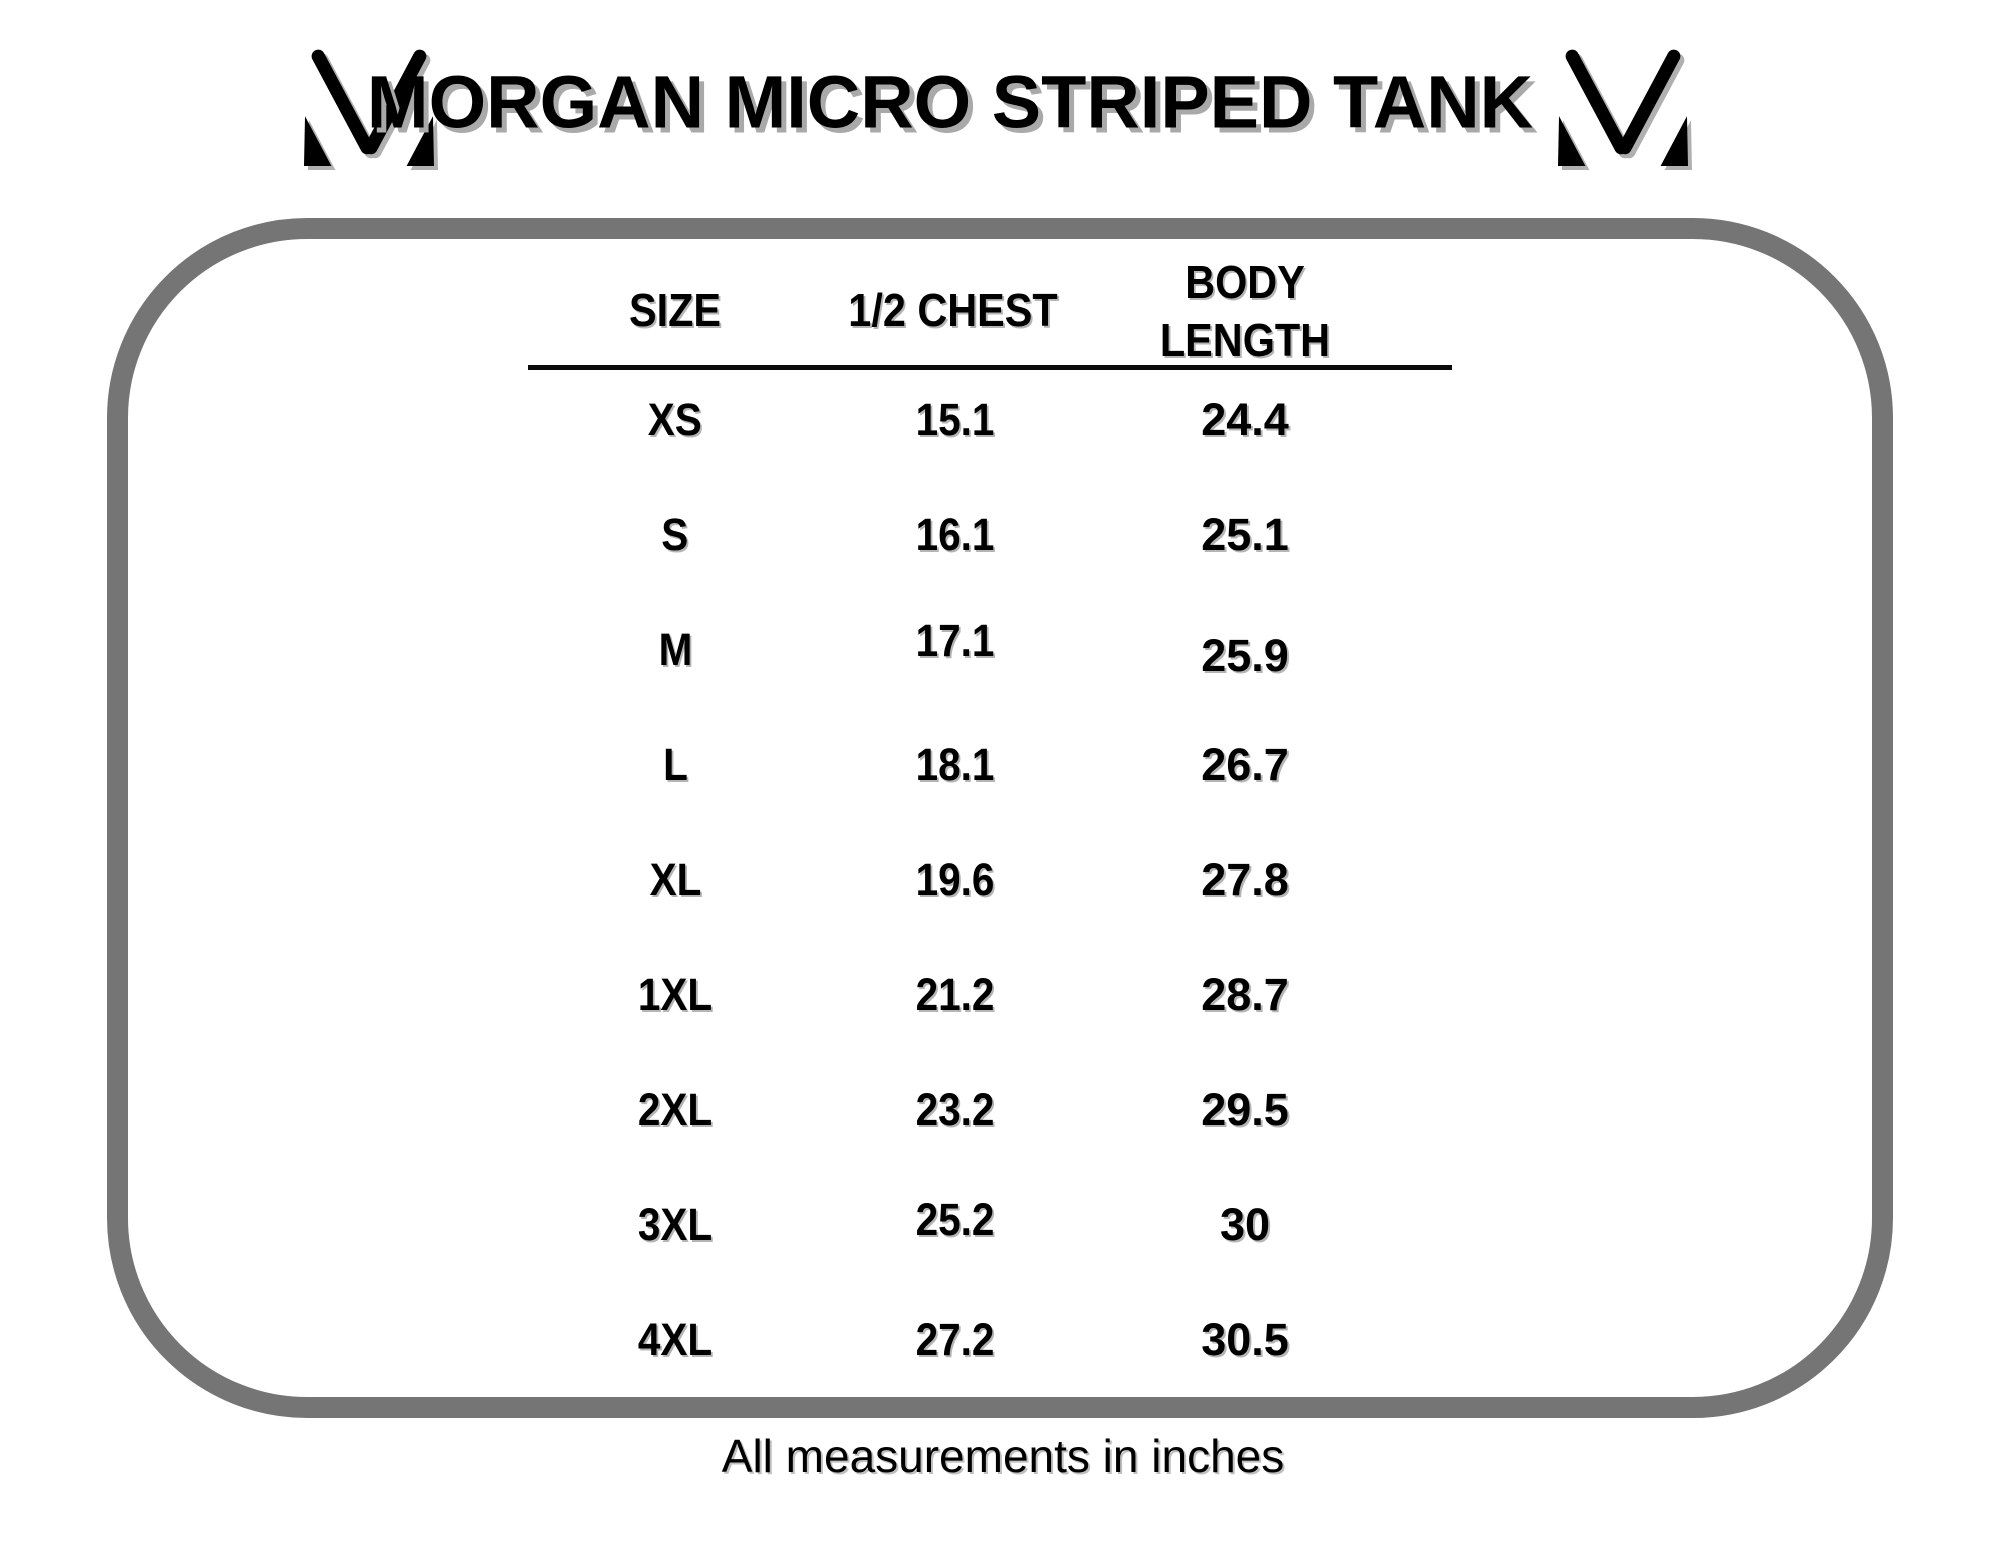 This screenshot has height=1545, width=2000. What do you see at coordinates (955, 994) in the screenshot?
I see `table-cell-chest-1xl: 21.2` at bounding box center [955, 994].